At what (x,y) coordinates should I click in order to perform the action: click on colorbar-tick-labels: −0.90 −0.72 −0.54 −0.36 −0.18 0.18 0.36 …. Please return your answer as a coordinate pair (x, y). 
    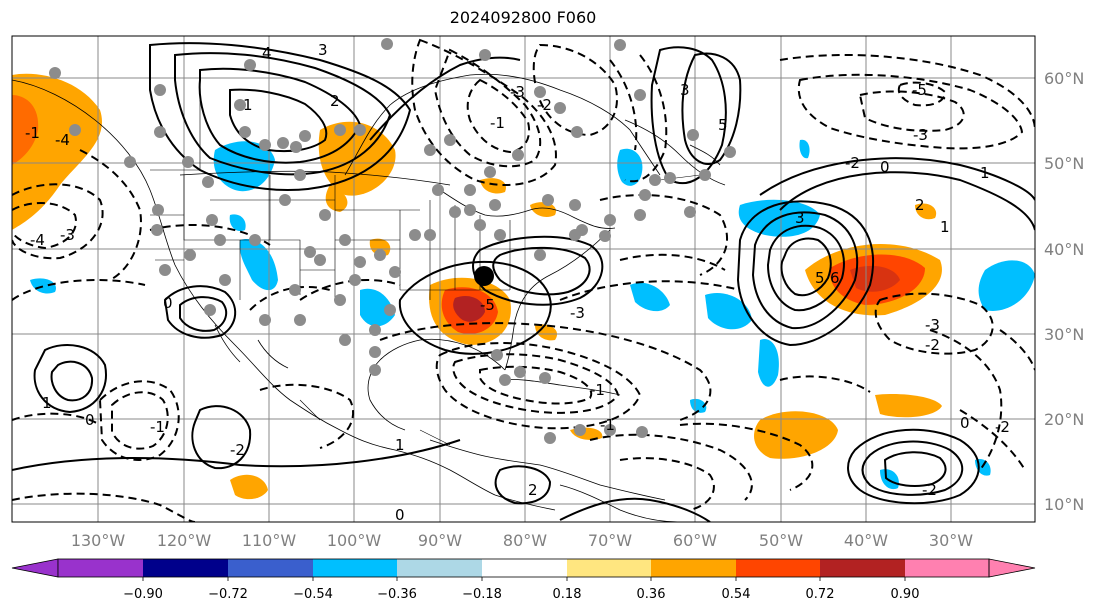
    Looking at the image, I should click on (521, 594).